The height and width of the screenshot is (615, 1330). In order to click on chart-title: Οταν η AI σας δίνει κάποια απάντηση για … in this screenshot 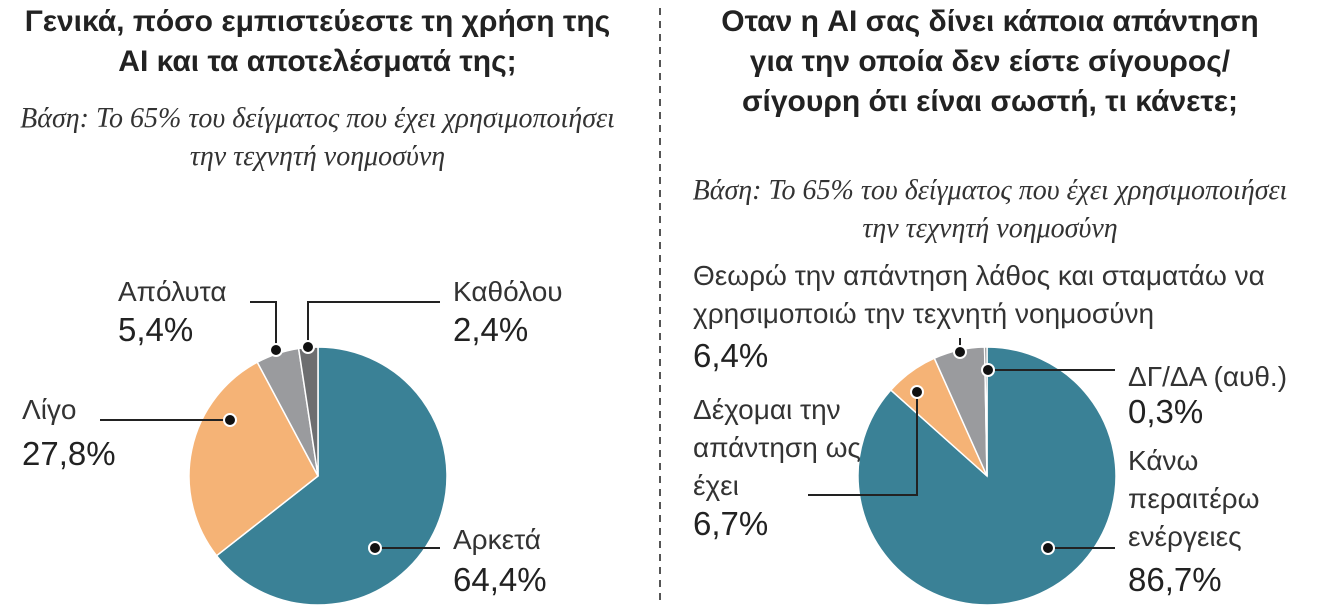, I will do `click(990, 61)`.